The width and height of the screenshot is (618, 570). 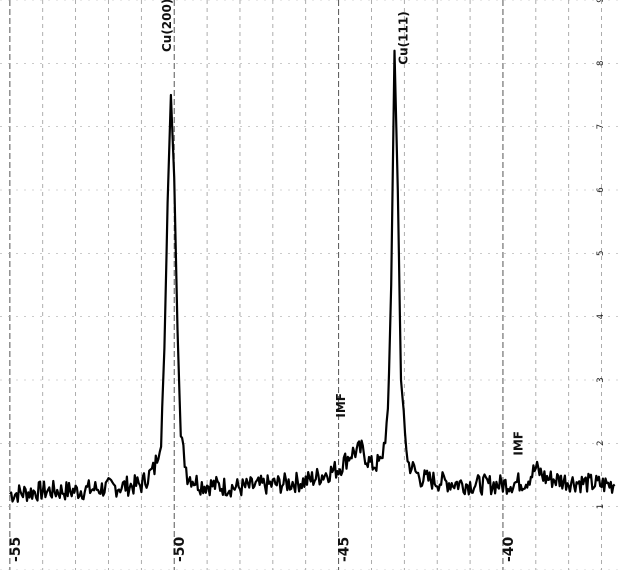 I want to click on annotation-label: Cu(200), so click(x=167, y=26).